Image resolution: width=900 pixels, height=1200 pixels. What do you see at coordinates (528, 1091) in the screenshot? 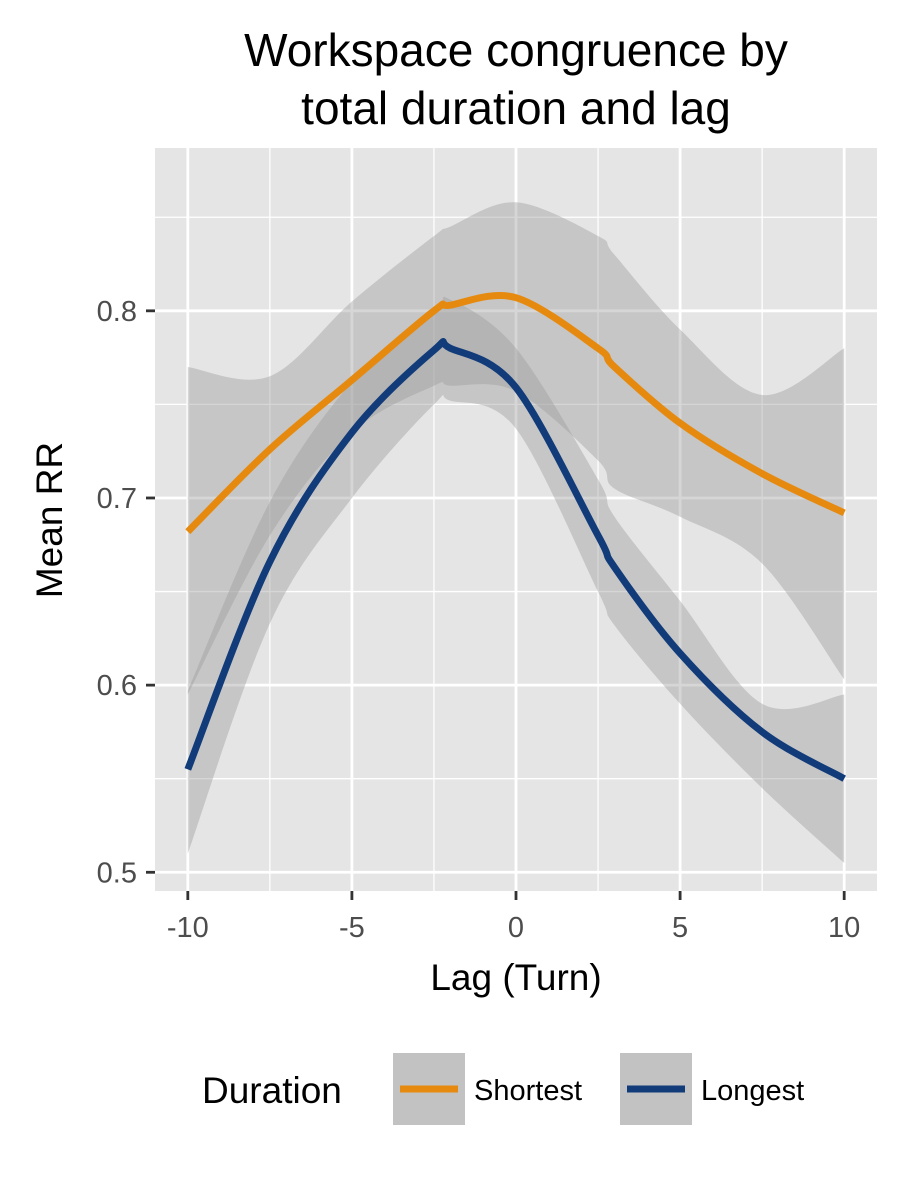
I see `legend-label-shortest: Shortest` at bounding box center [528, 1091].